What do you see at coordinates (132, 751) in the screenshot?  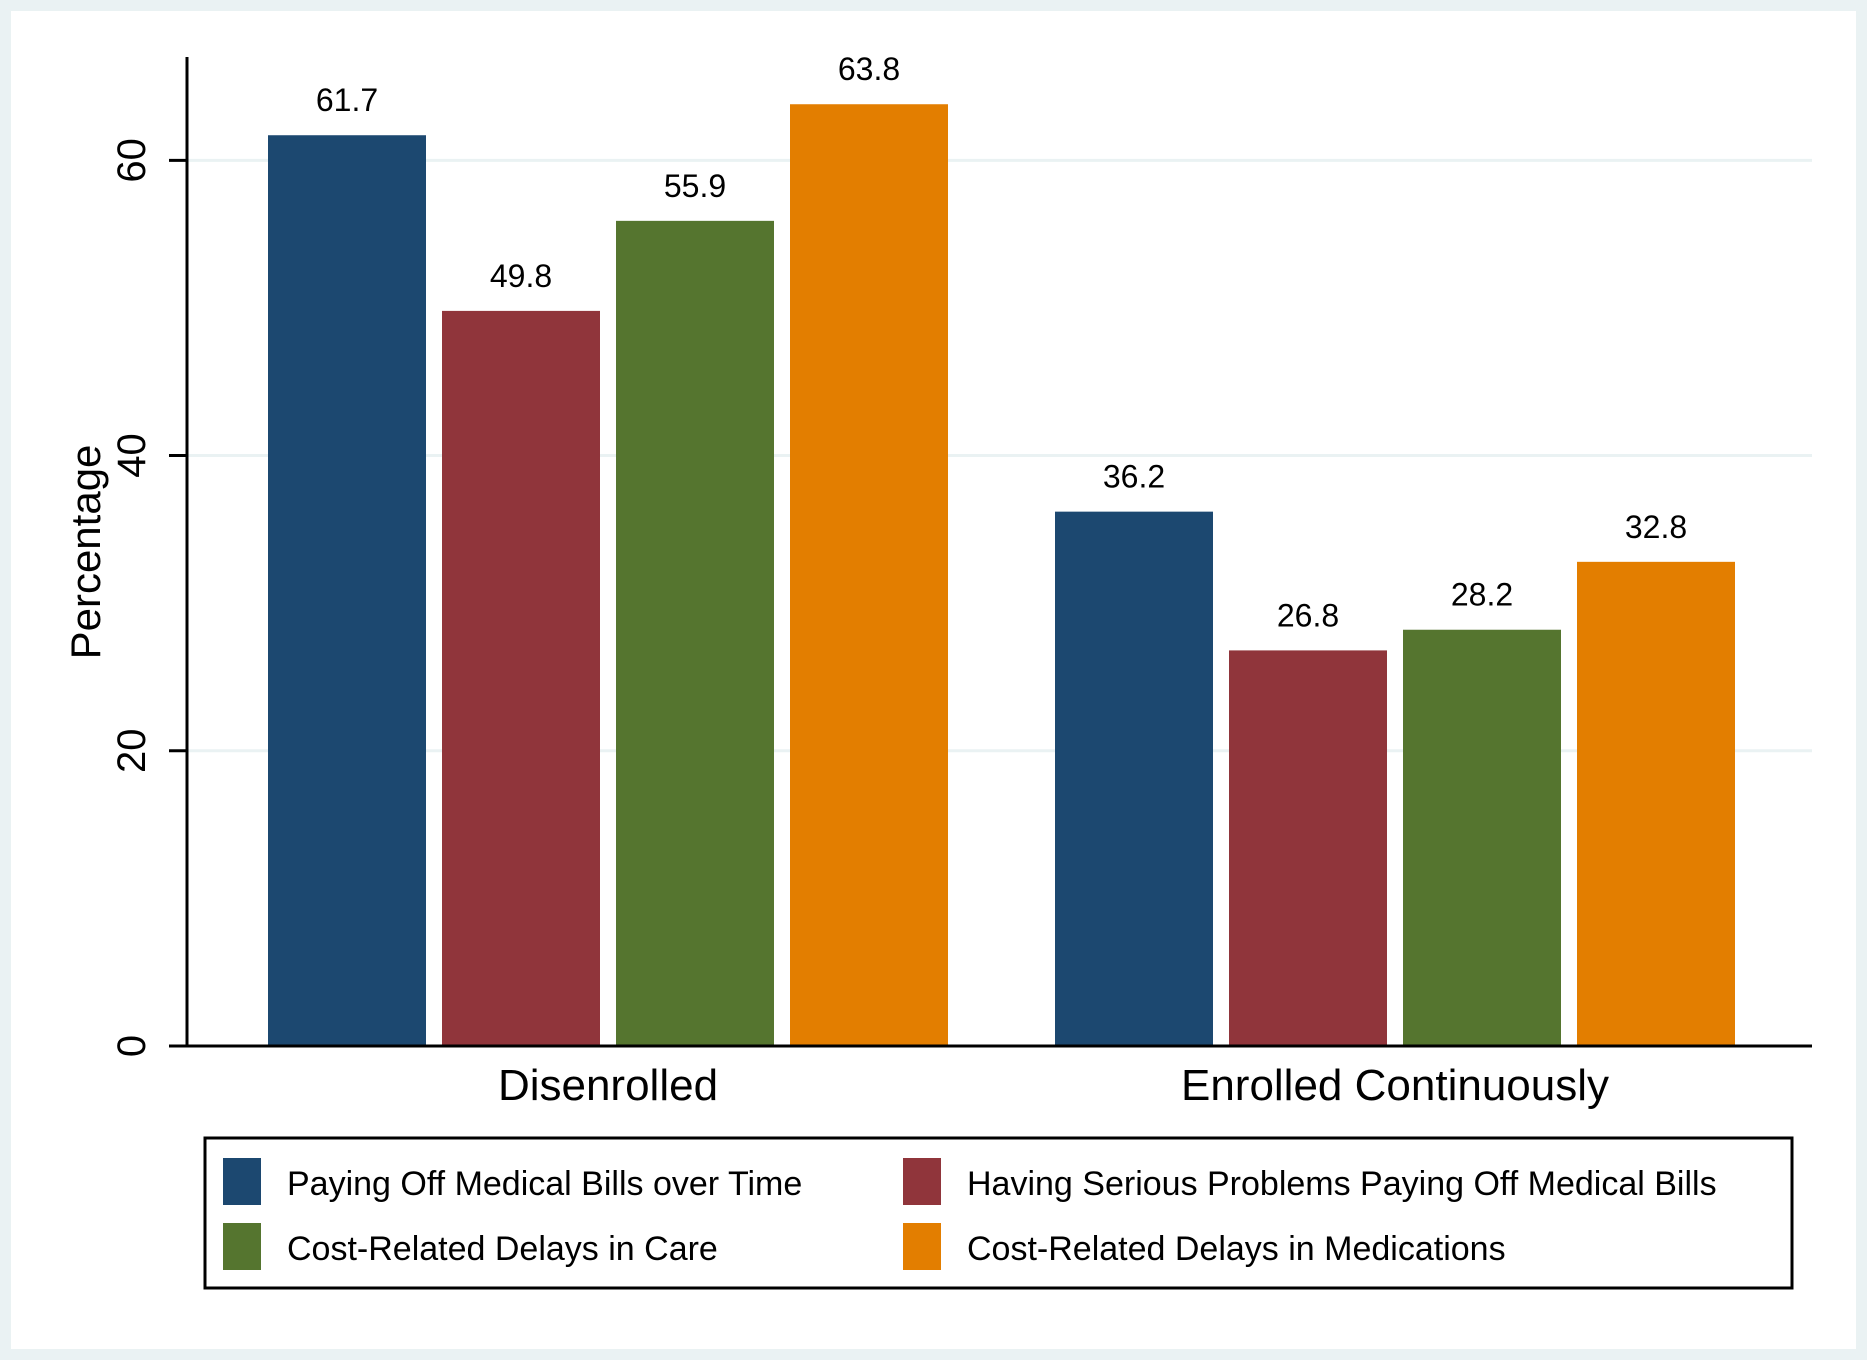 I see `y-tick-label-20: 20` at bounding box center [132, 751].